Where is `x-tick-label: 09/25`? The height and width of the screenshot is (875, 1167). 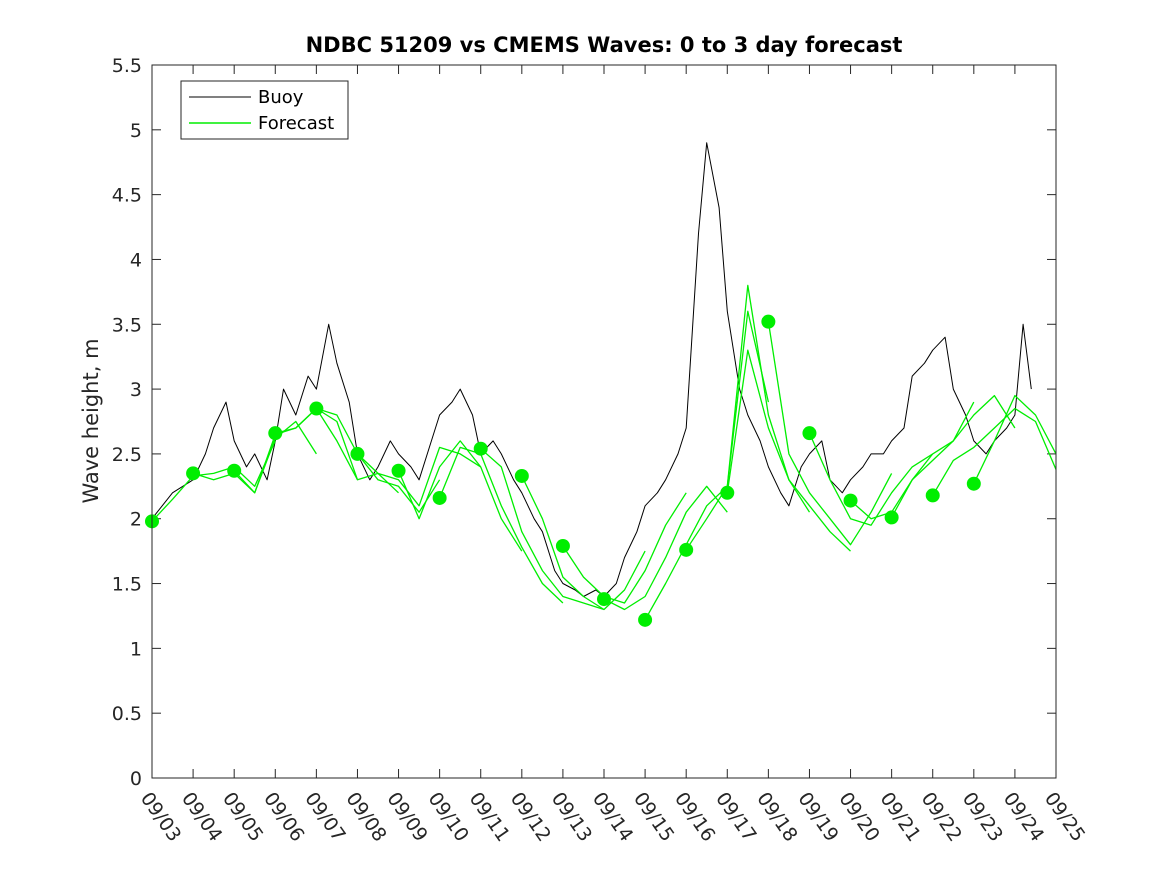 x-tick-label: 09/25 is located at coordinates (1064, 816).